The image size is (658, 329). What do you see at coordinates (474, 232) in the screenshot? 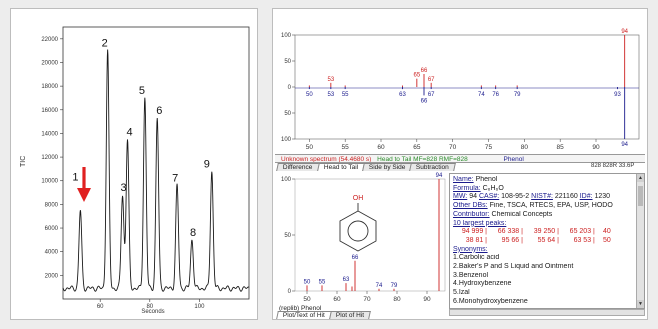
I see `peak-entry: 94 999 |` at bounding box center [474, 232].